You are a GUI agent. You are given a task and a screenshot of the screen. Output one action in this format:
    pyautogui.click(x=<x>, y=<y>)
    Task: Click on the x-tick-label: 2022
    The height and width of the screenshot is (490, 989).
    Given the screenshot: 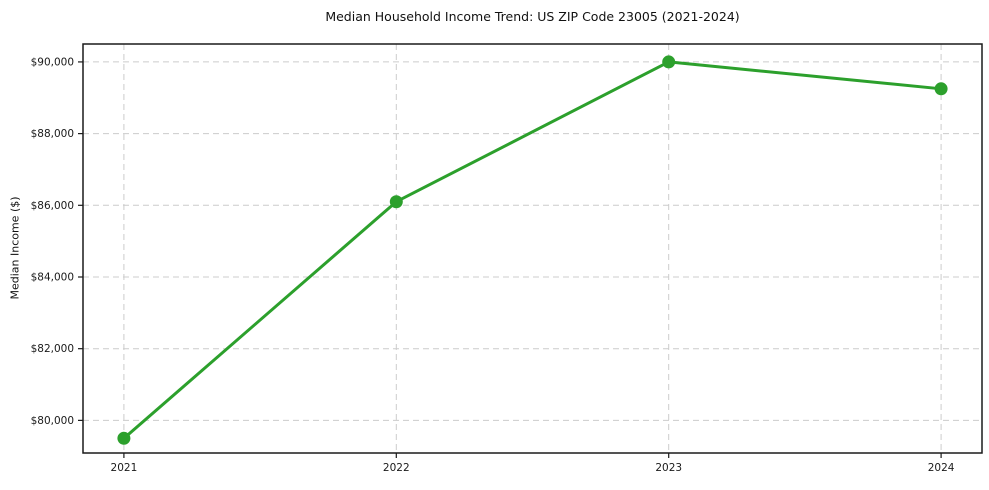 What is the action you would take?
    pyautogui.click(x=396, y=468)
    